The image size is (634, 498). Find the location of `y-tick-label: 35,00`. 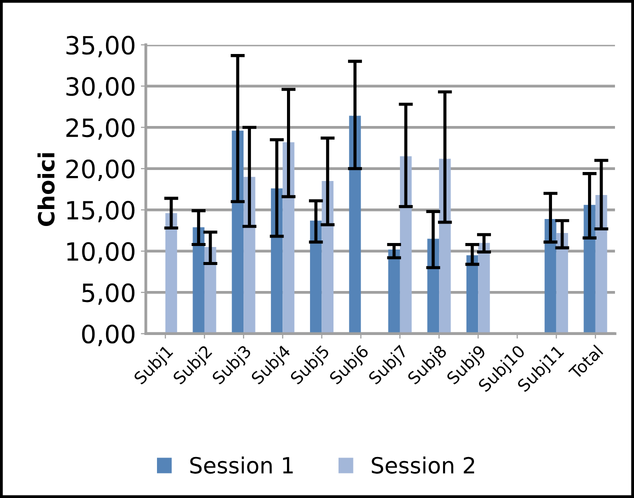

y-tick-label: 35,00 is located at coordinates (100, 47).